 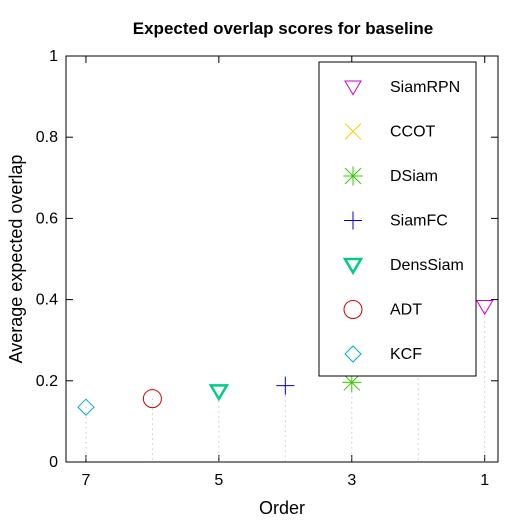 I want to click on legend-label: DensSiam, so click(x=427, y=265).